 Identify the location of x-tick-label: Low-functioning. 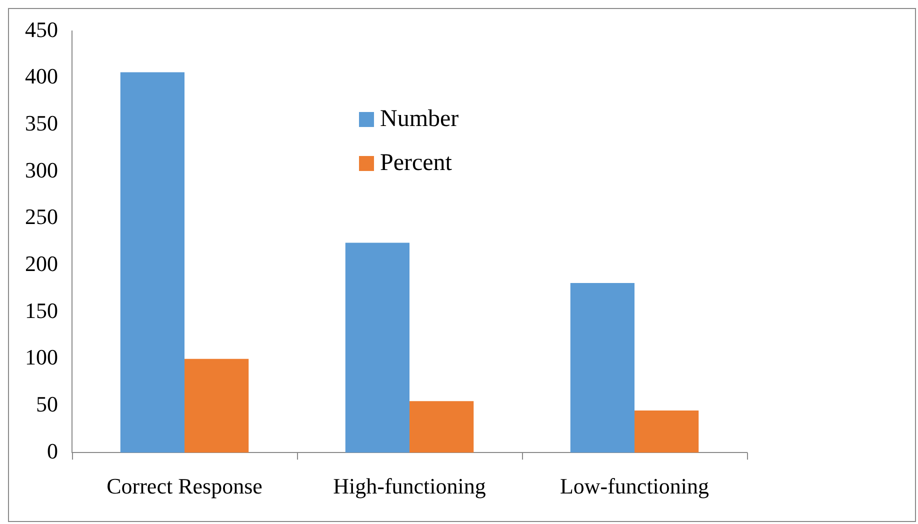
(635, 486).